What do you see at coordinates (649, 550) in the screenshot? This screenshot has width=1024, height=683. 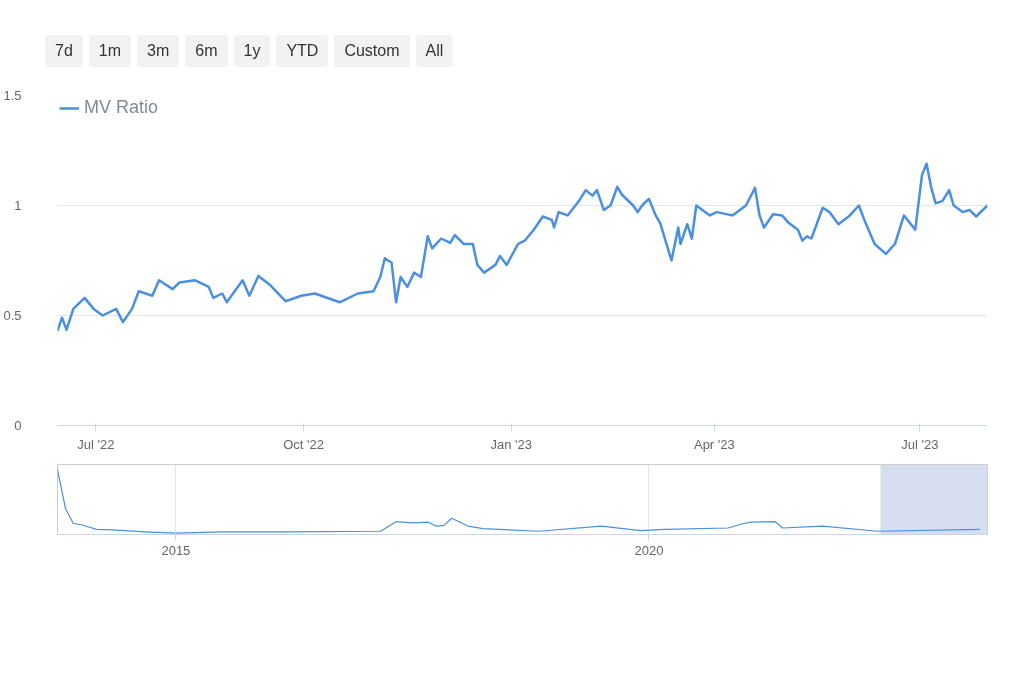 I see `x-tick-label: 2020` at bounding box center [649, 550].